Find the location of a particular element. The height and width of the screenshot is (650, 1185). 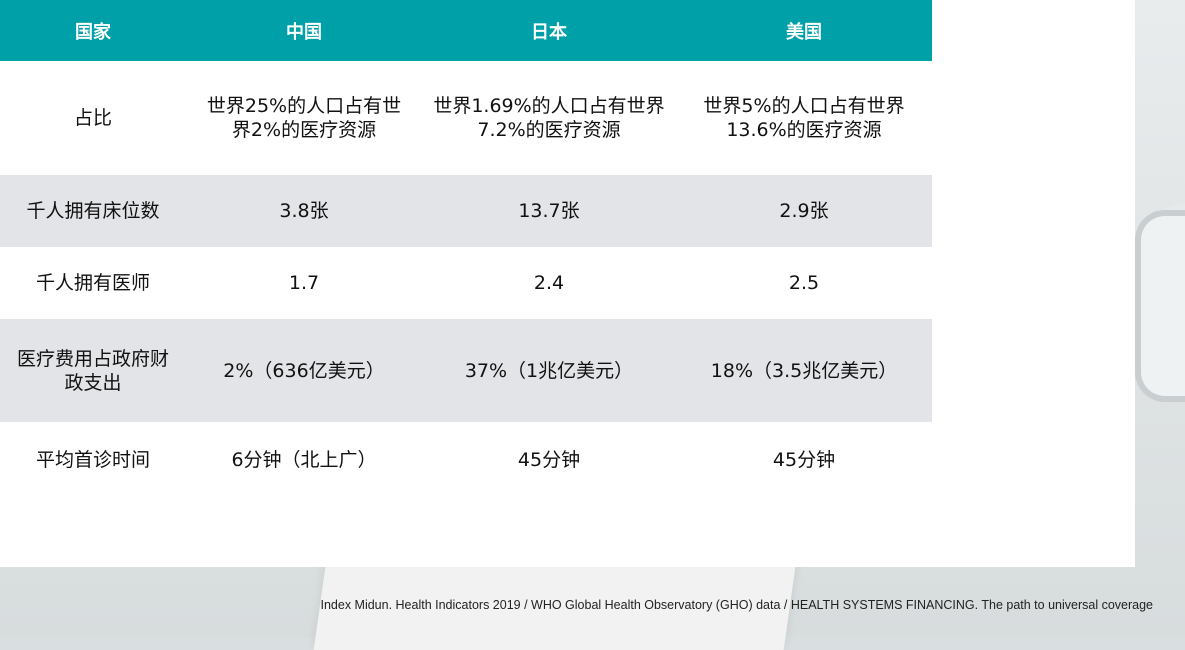

header-usa: 美国 is located at coordinates (804, 30).